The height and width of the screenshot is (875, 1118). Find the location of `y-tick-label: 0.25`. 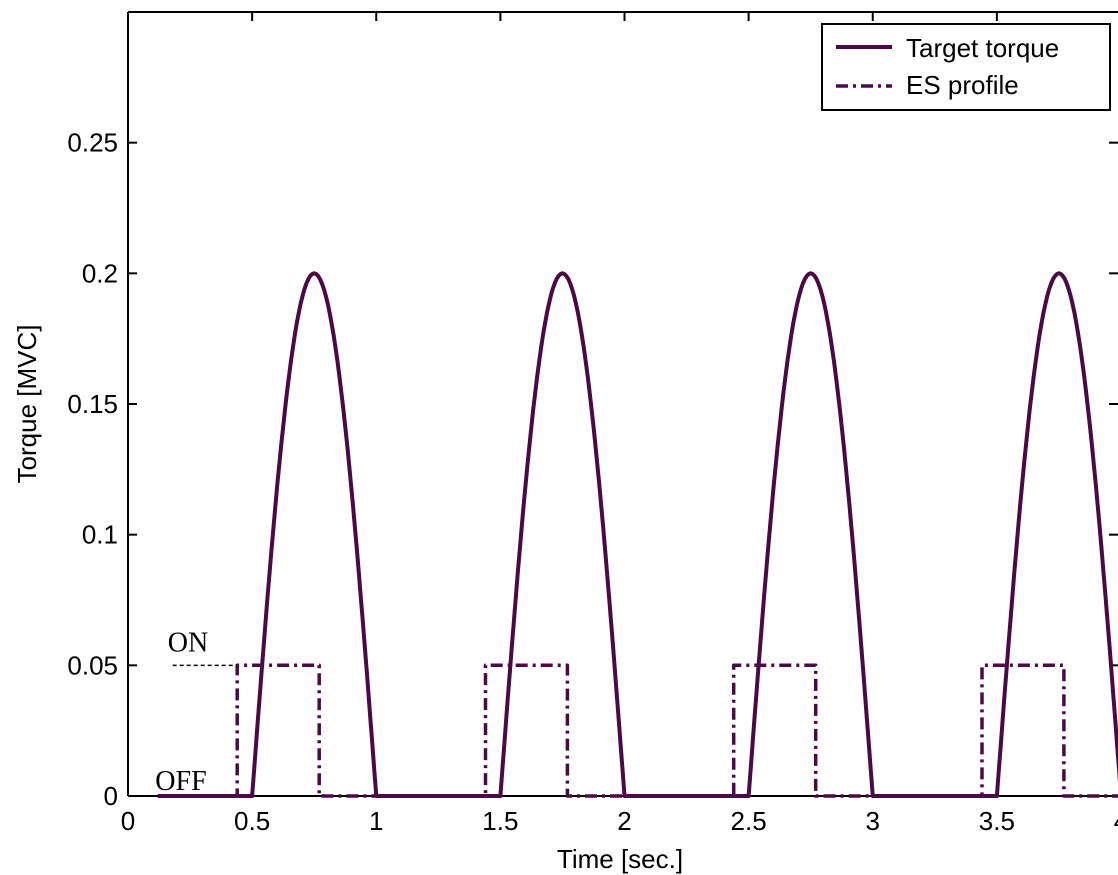

y-tick-label: 0.25 is located at coordinates (92, 143).